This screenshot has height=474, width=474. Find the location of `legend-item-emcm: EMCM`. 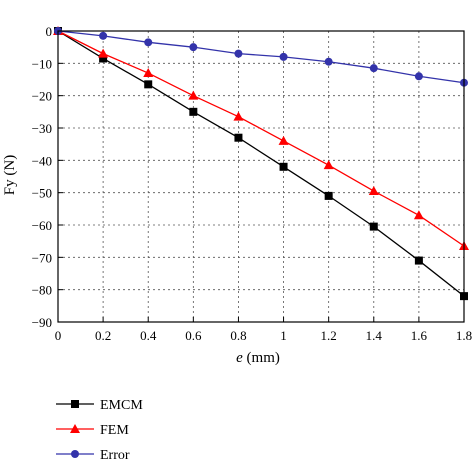

legend-item-emcm: EMCM is located at coordinates (99, 405).